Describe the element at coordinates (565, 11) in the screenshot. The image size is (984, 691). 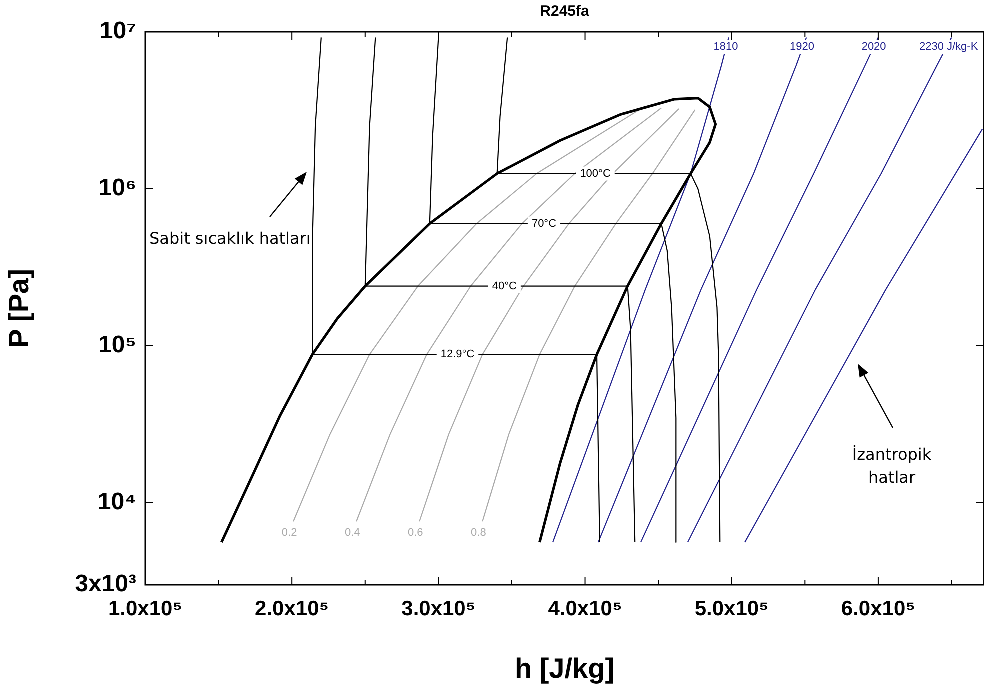
I see `chart-title: R245fa` at that location.